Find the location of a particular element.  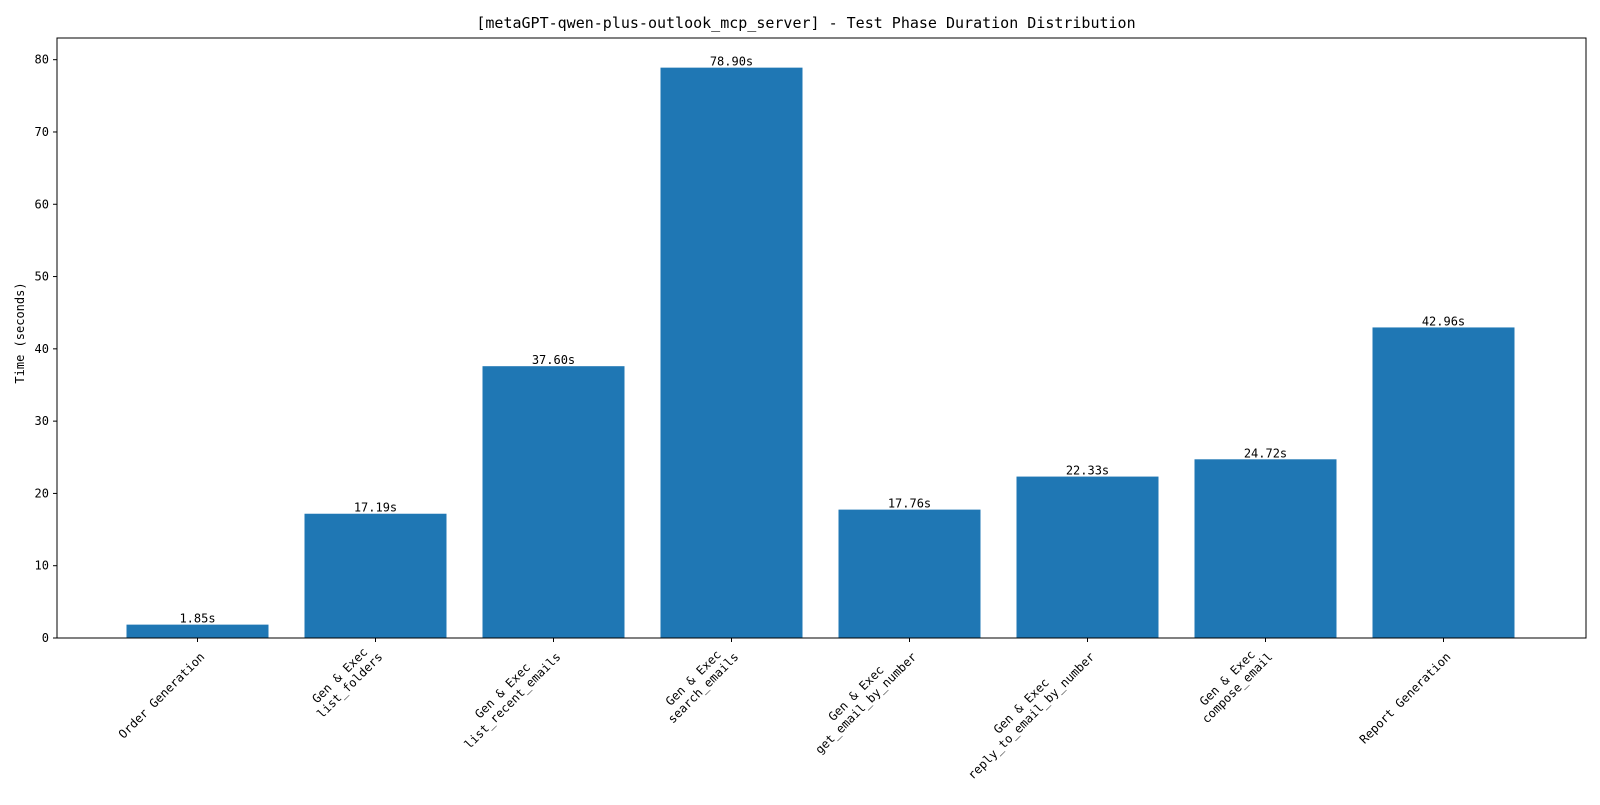

y-tick-label: 30 is located at coordinates (42, 421).